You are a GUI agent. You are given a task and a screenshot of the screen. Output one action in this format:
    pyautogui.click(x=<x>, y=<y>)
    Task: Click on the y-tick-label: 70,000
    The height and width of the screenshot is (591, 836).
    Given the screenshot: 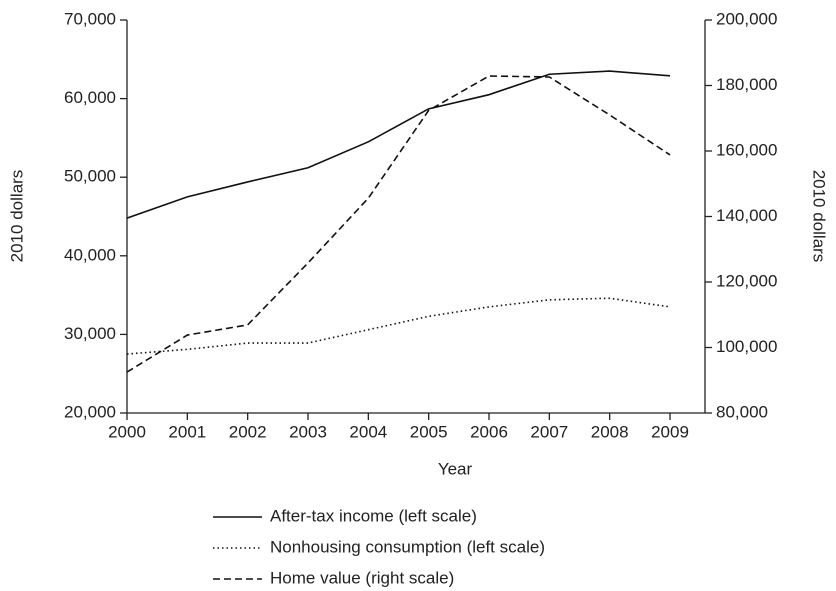 What is the action you would take?
    pyautogui.click(x=90, y=18)
    